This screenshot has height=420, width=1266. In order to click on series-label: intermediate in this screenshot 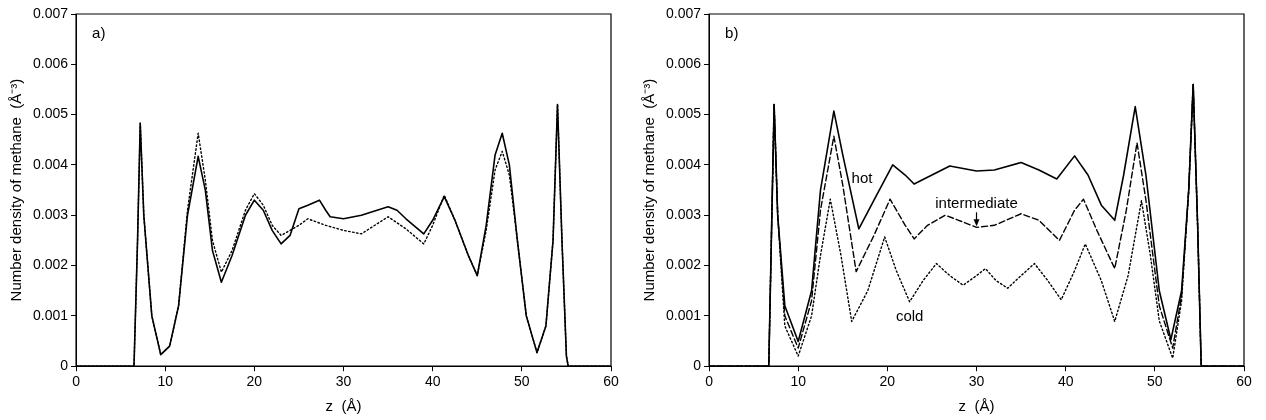, I will do `click(976, 202)`.